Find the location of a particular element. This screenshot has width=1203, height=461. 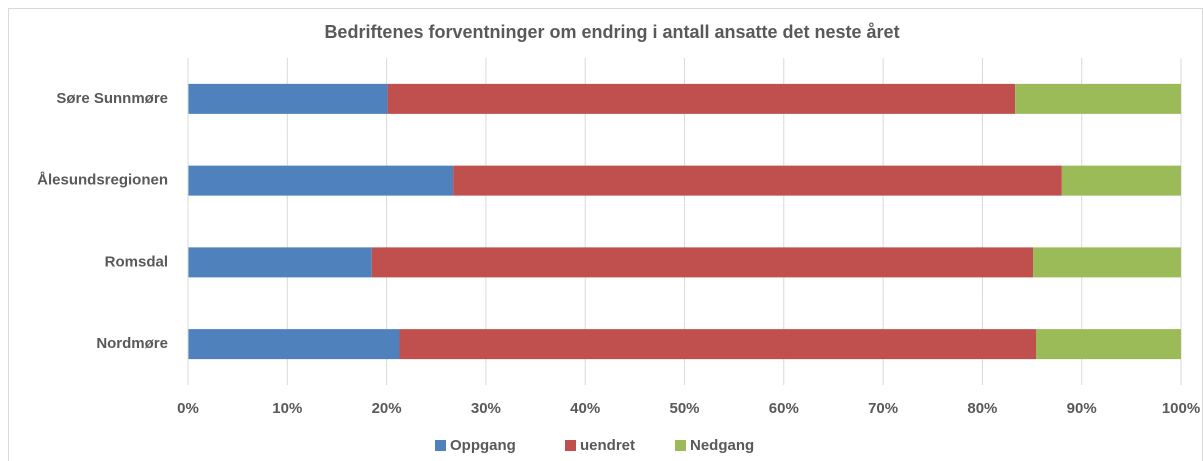

x-tick-label: 20% is located at coordinates (387, 408).